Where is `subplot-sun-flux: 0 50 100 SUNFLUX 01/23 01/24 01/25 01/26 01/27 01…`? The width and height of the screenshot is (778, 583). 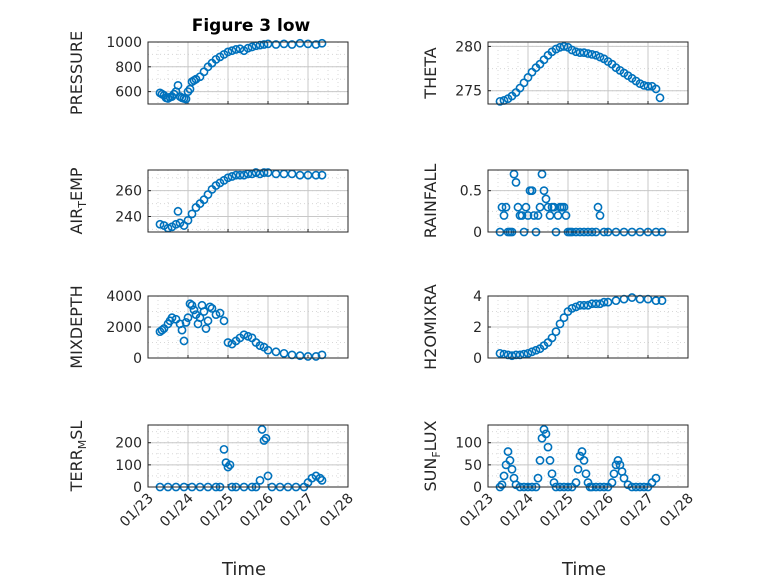 subplot-sun-flux: 0 50 100 SUNFLUX 01/23 01/24 01/25 01/26 01/27 01… is located at coordinates (559, 500).